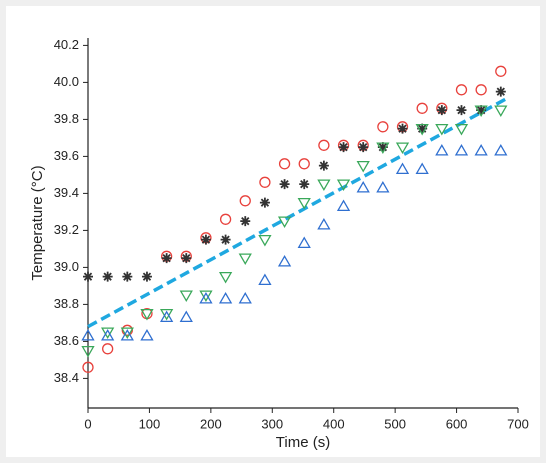 The width and height of the screenshot is (546, 463). Describe the element at coordinates (272, 423) in the screenshot. I see `x-tick-label: 300` at that location.